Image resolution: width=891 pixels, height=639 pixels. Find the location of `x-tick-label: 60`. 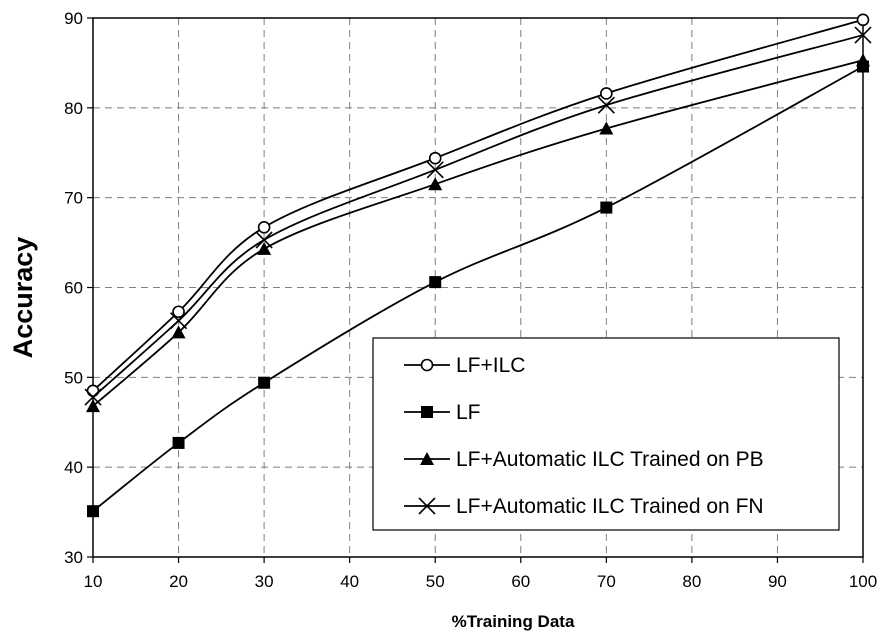

x-tick-label: 60 is located at coordinates (520, 581).